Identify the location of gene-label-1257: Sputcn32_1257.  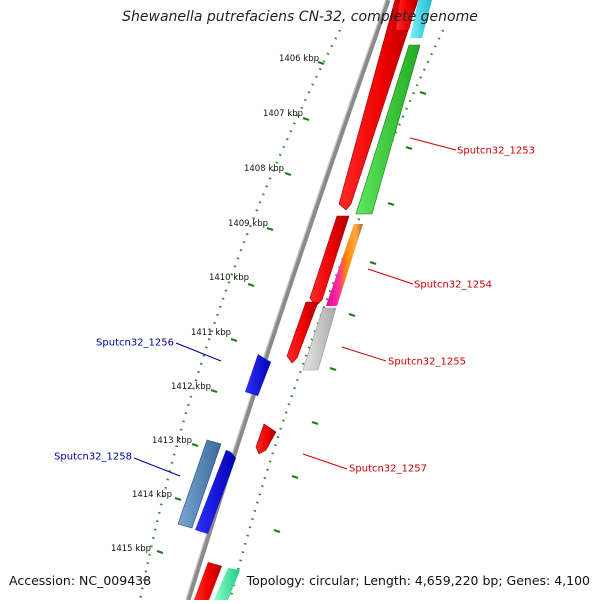
(388, 469).